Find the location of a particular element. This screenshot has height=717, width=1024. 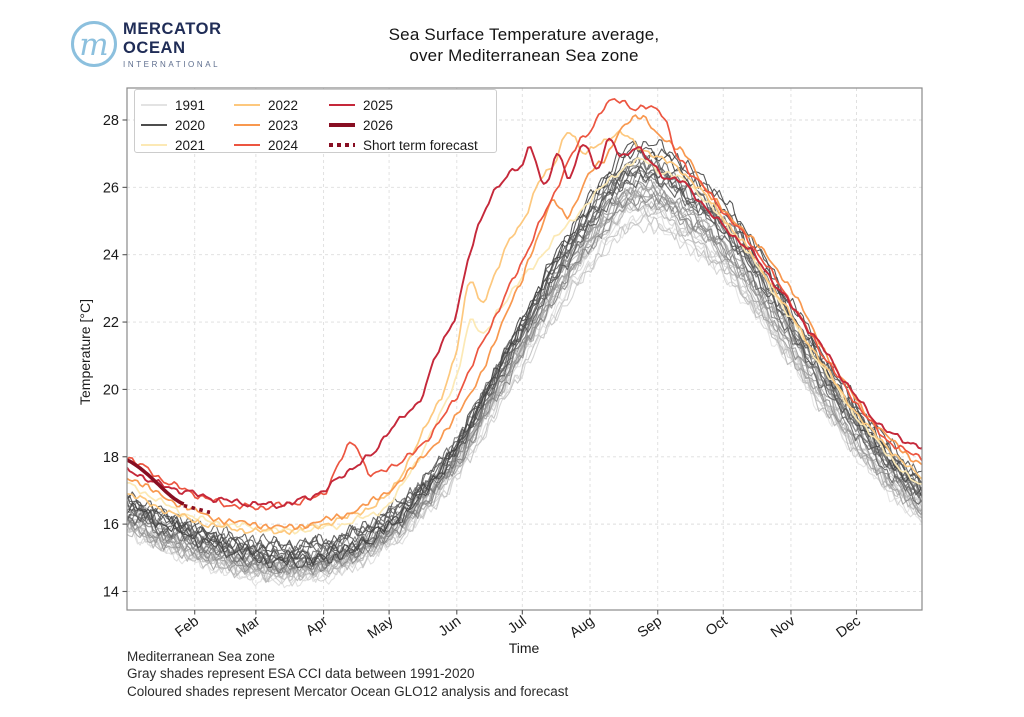

y-tick-label: 24 is located at coordinates (111, 256).